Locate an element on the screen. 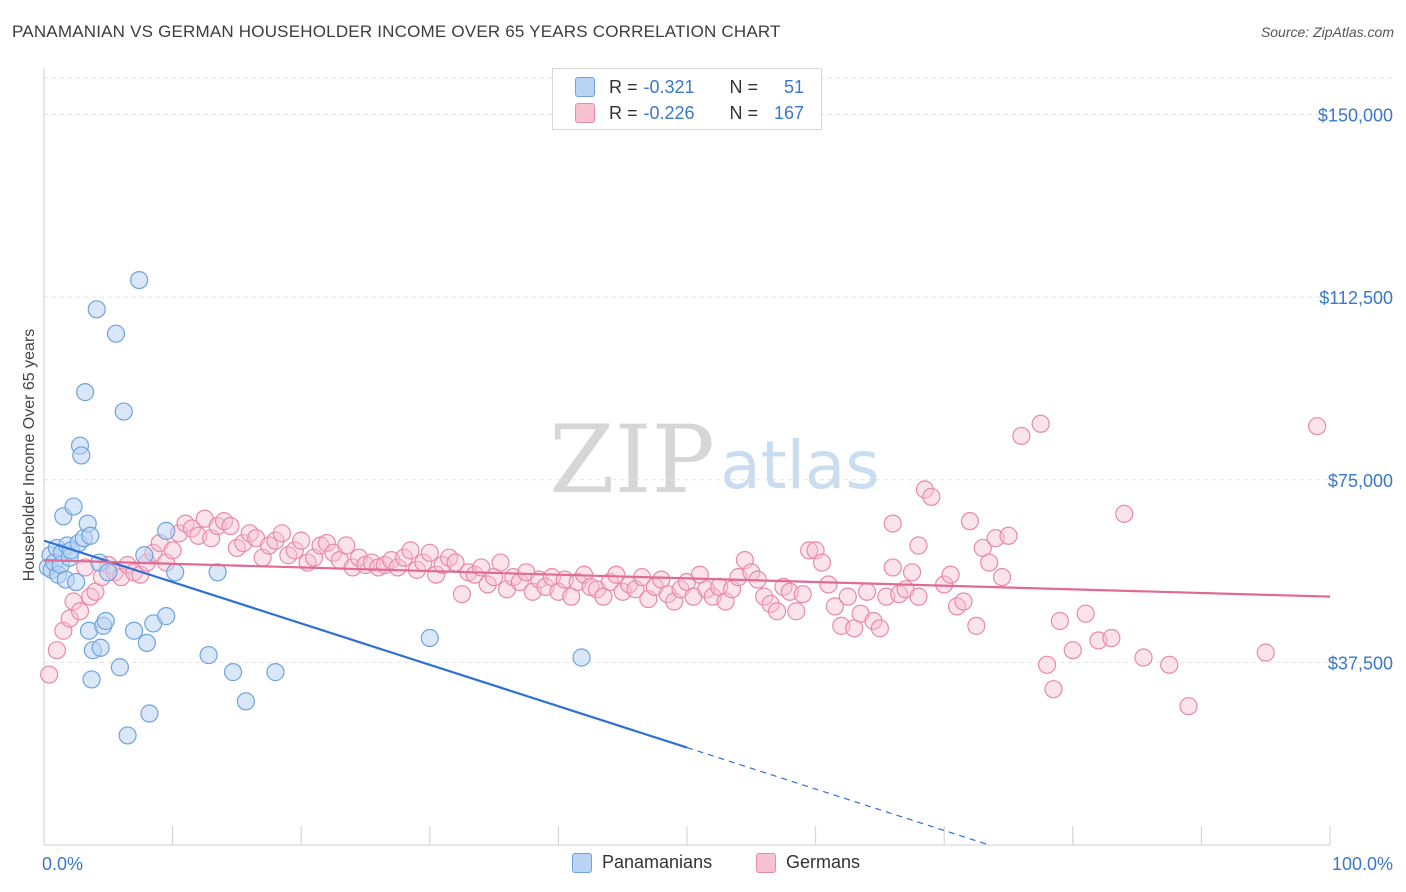  legend-swatch-panamanians is located at coordinates (582, 862).